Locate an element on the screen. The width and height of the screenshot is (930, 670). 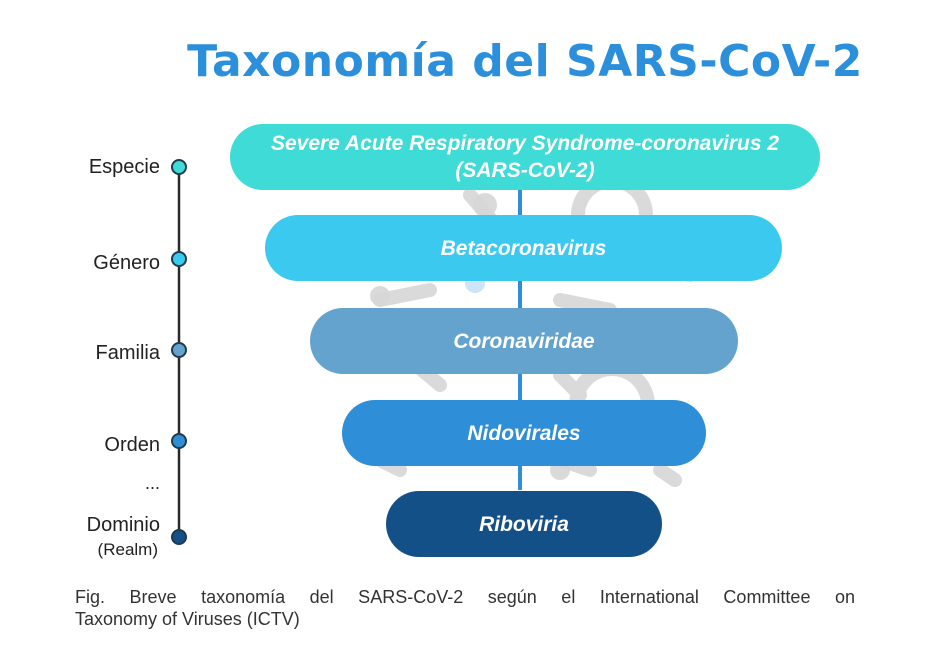
level-pill-genero: Betacoronavirus is located at coordinates (523, 248).